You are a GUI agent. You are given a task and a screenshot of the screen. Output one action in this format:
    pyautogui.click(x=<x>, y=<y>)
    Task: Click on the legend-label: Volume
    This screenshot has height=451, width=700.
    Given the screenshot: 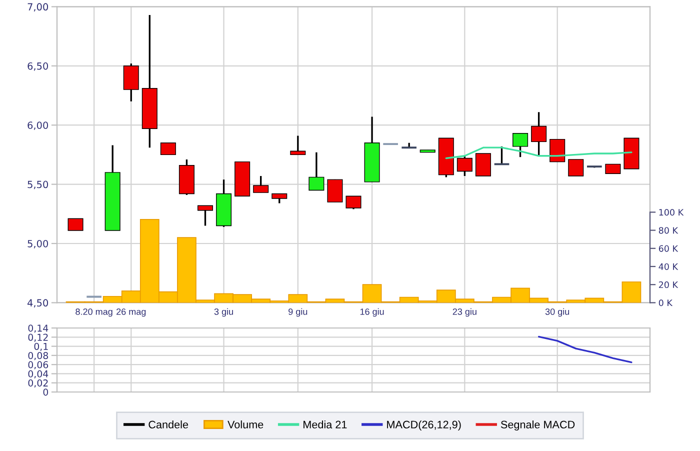 What is the action you would take?
    pyautogui.click(x=246, y=424)
    